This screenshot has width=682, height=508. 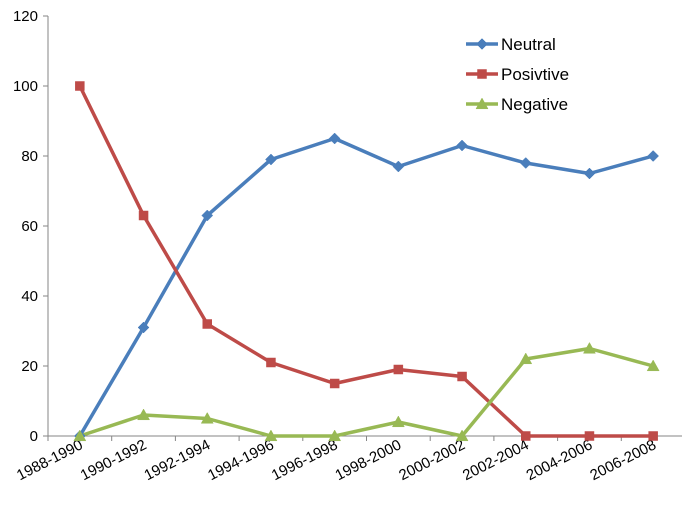 What do you see at coordinates (29, 296) in the screenshot?
I see `y-tick-label: 40` at bounding box center [29, 296].